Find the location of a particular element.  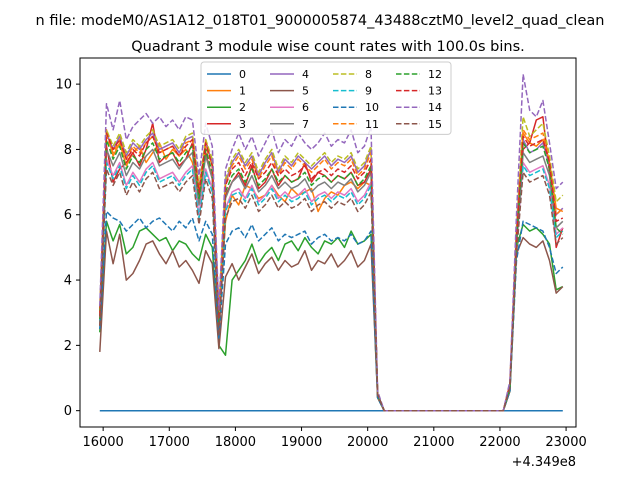

legend-label-5: 5 is located at coordinates (305, 91).